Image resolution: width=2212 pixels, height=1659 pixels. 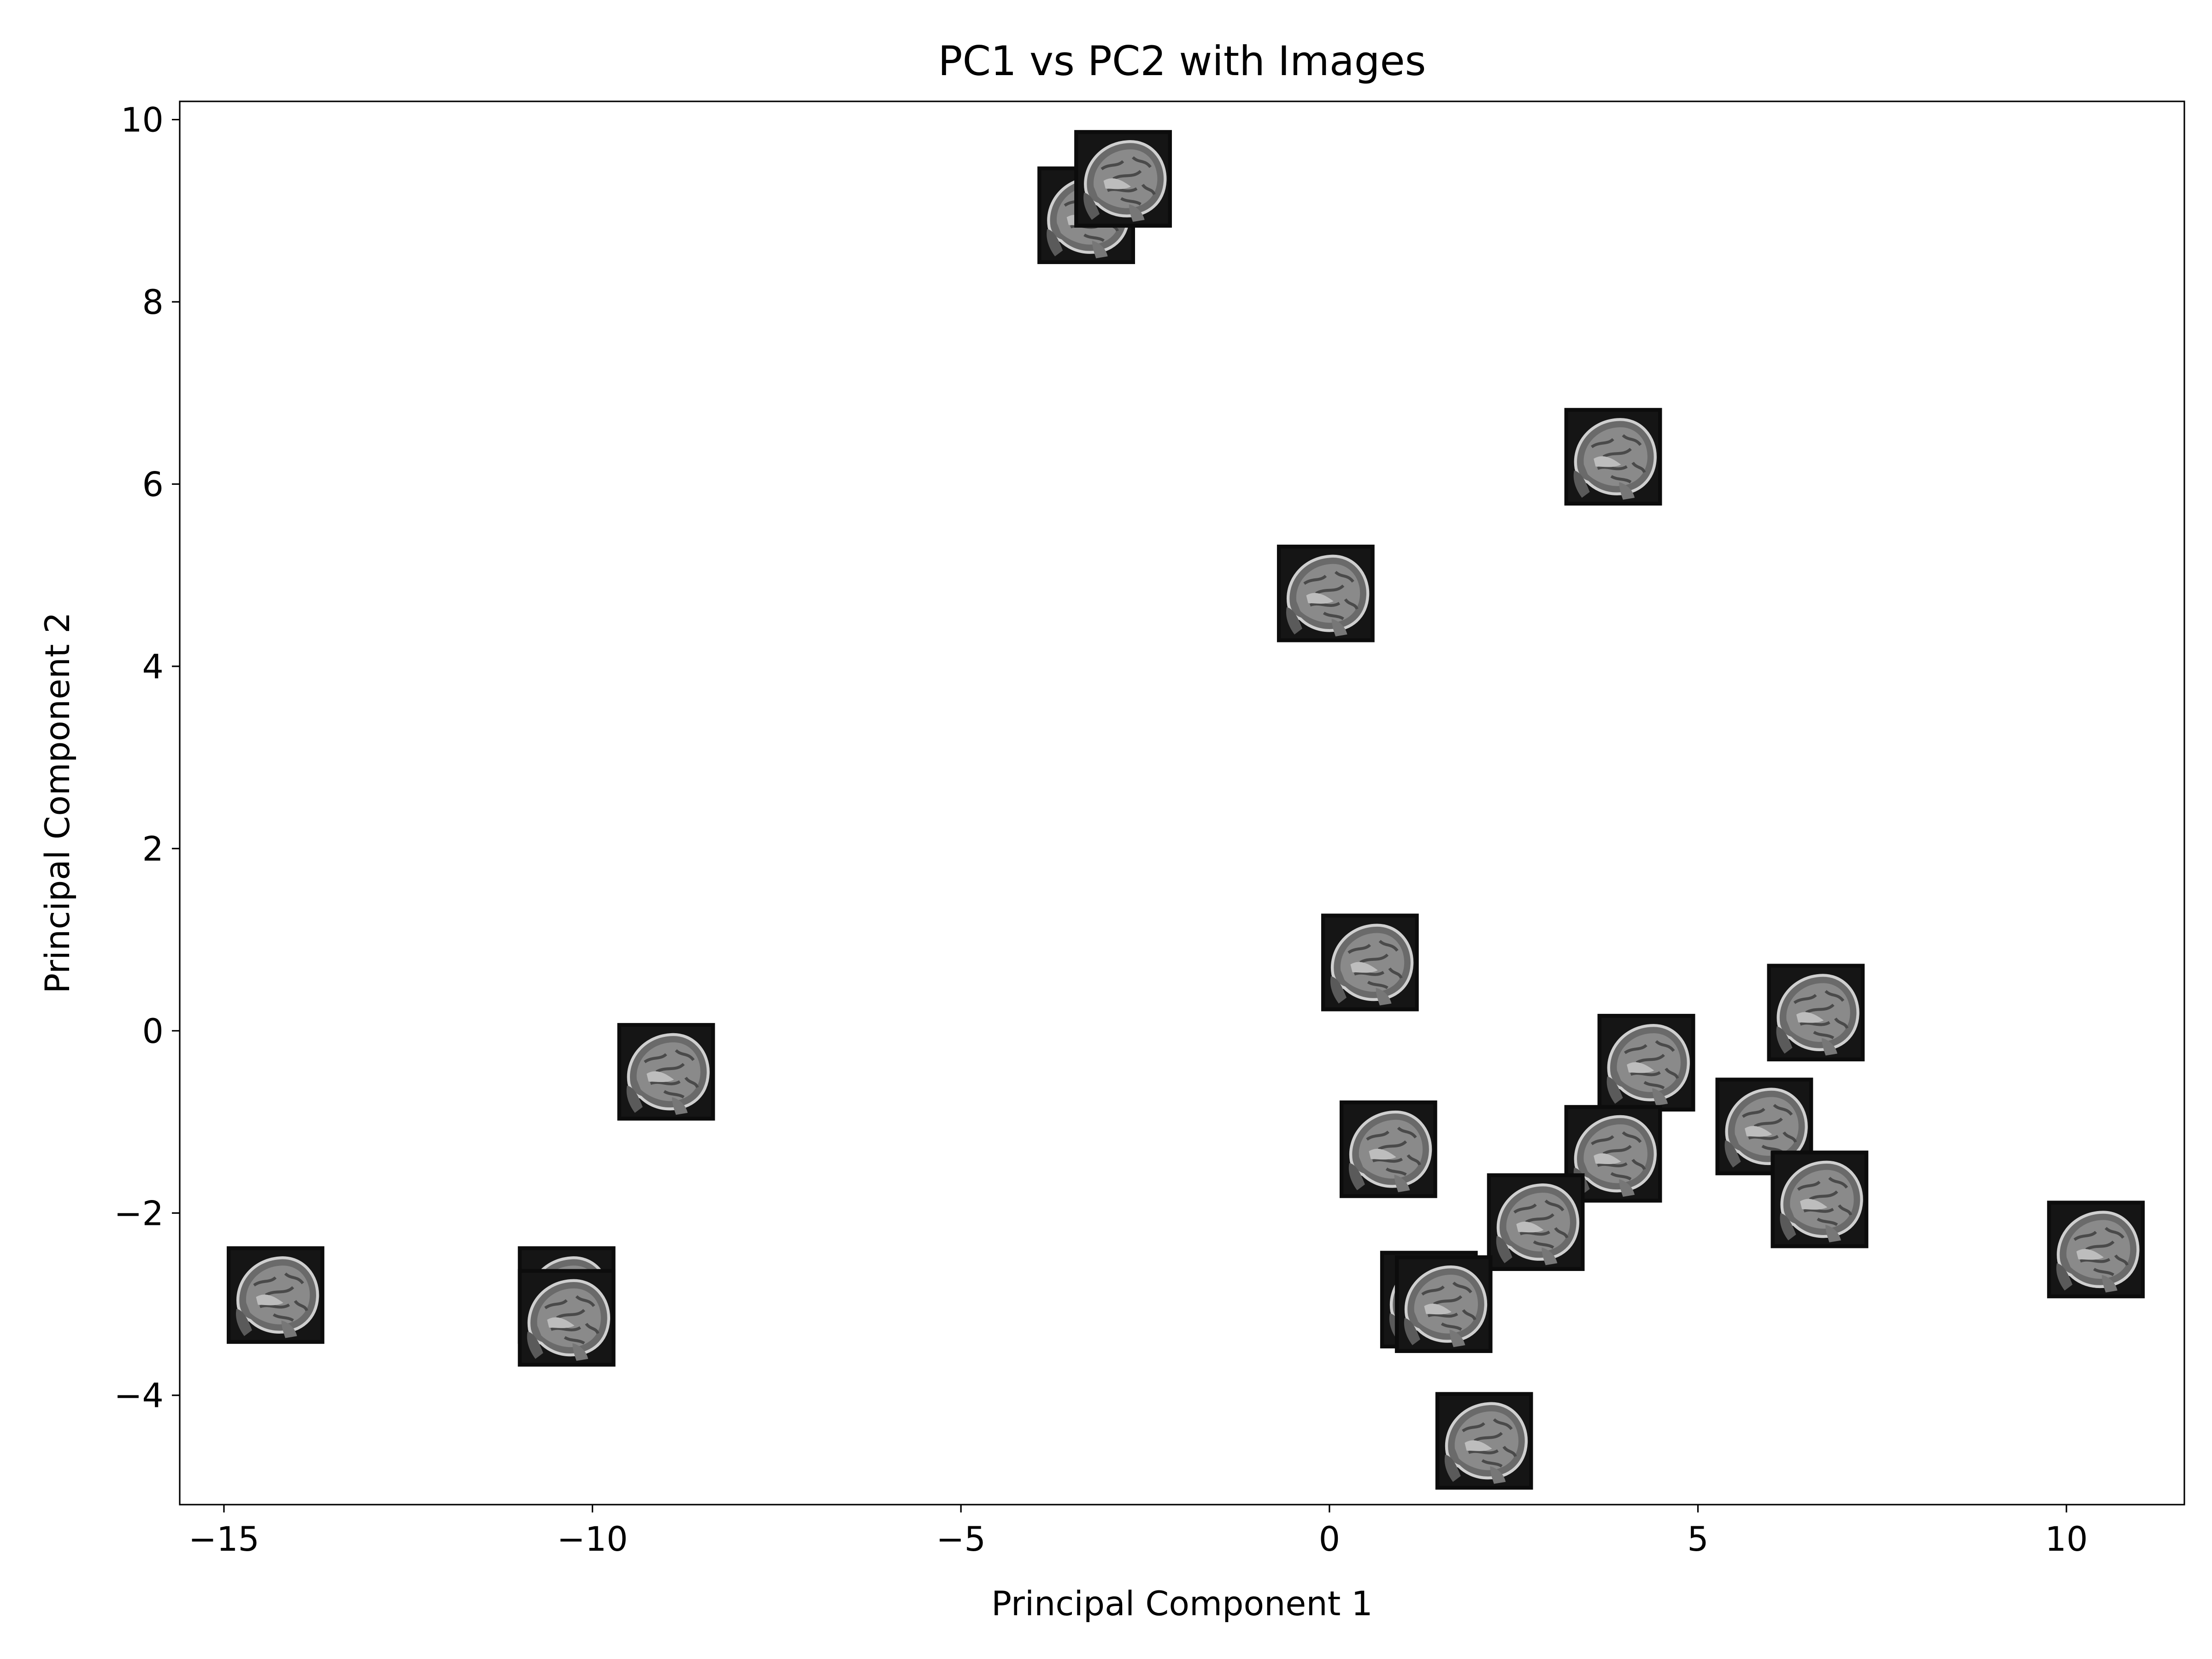 I want to click on y-tick-label: −2, so click(x=139, y=1213).